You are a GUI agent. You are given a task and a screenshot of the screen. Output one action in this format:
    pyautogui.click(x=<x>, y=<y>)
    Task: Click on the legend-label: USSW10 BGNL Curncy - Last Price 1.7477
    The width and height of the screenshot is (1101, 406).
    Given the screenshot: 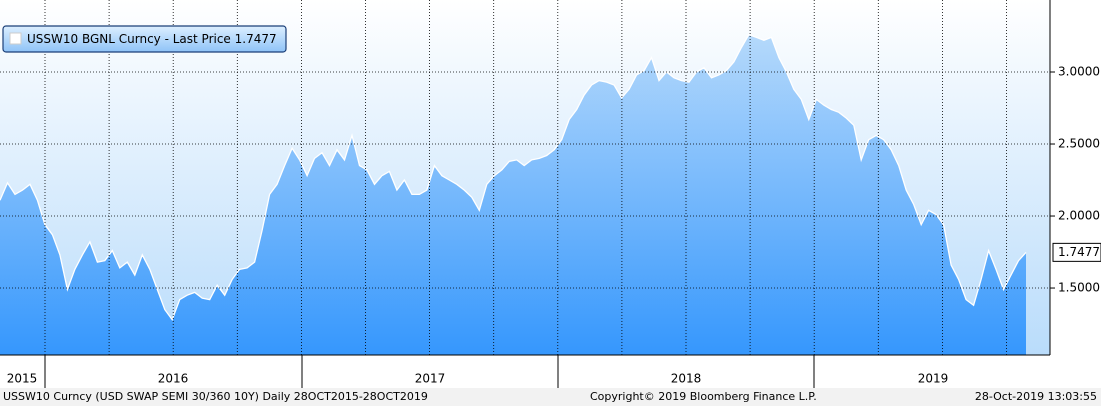 What is the action you would take?
    pyautogui.click(x=152, y=39)
    